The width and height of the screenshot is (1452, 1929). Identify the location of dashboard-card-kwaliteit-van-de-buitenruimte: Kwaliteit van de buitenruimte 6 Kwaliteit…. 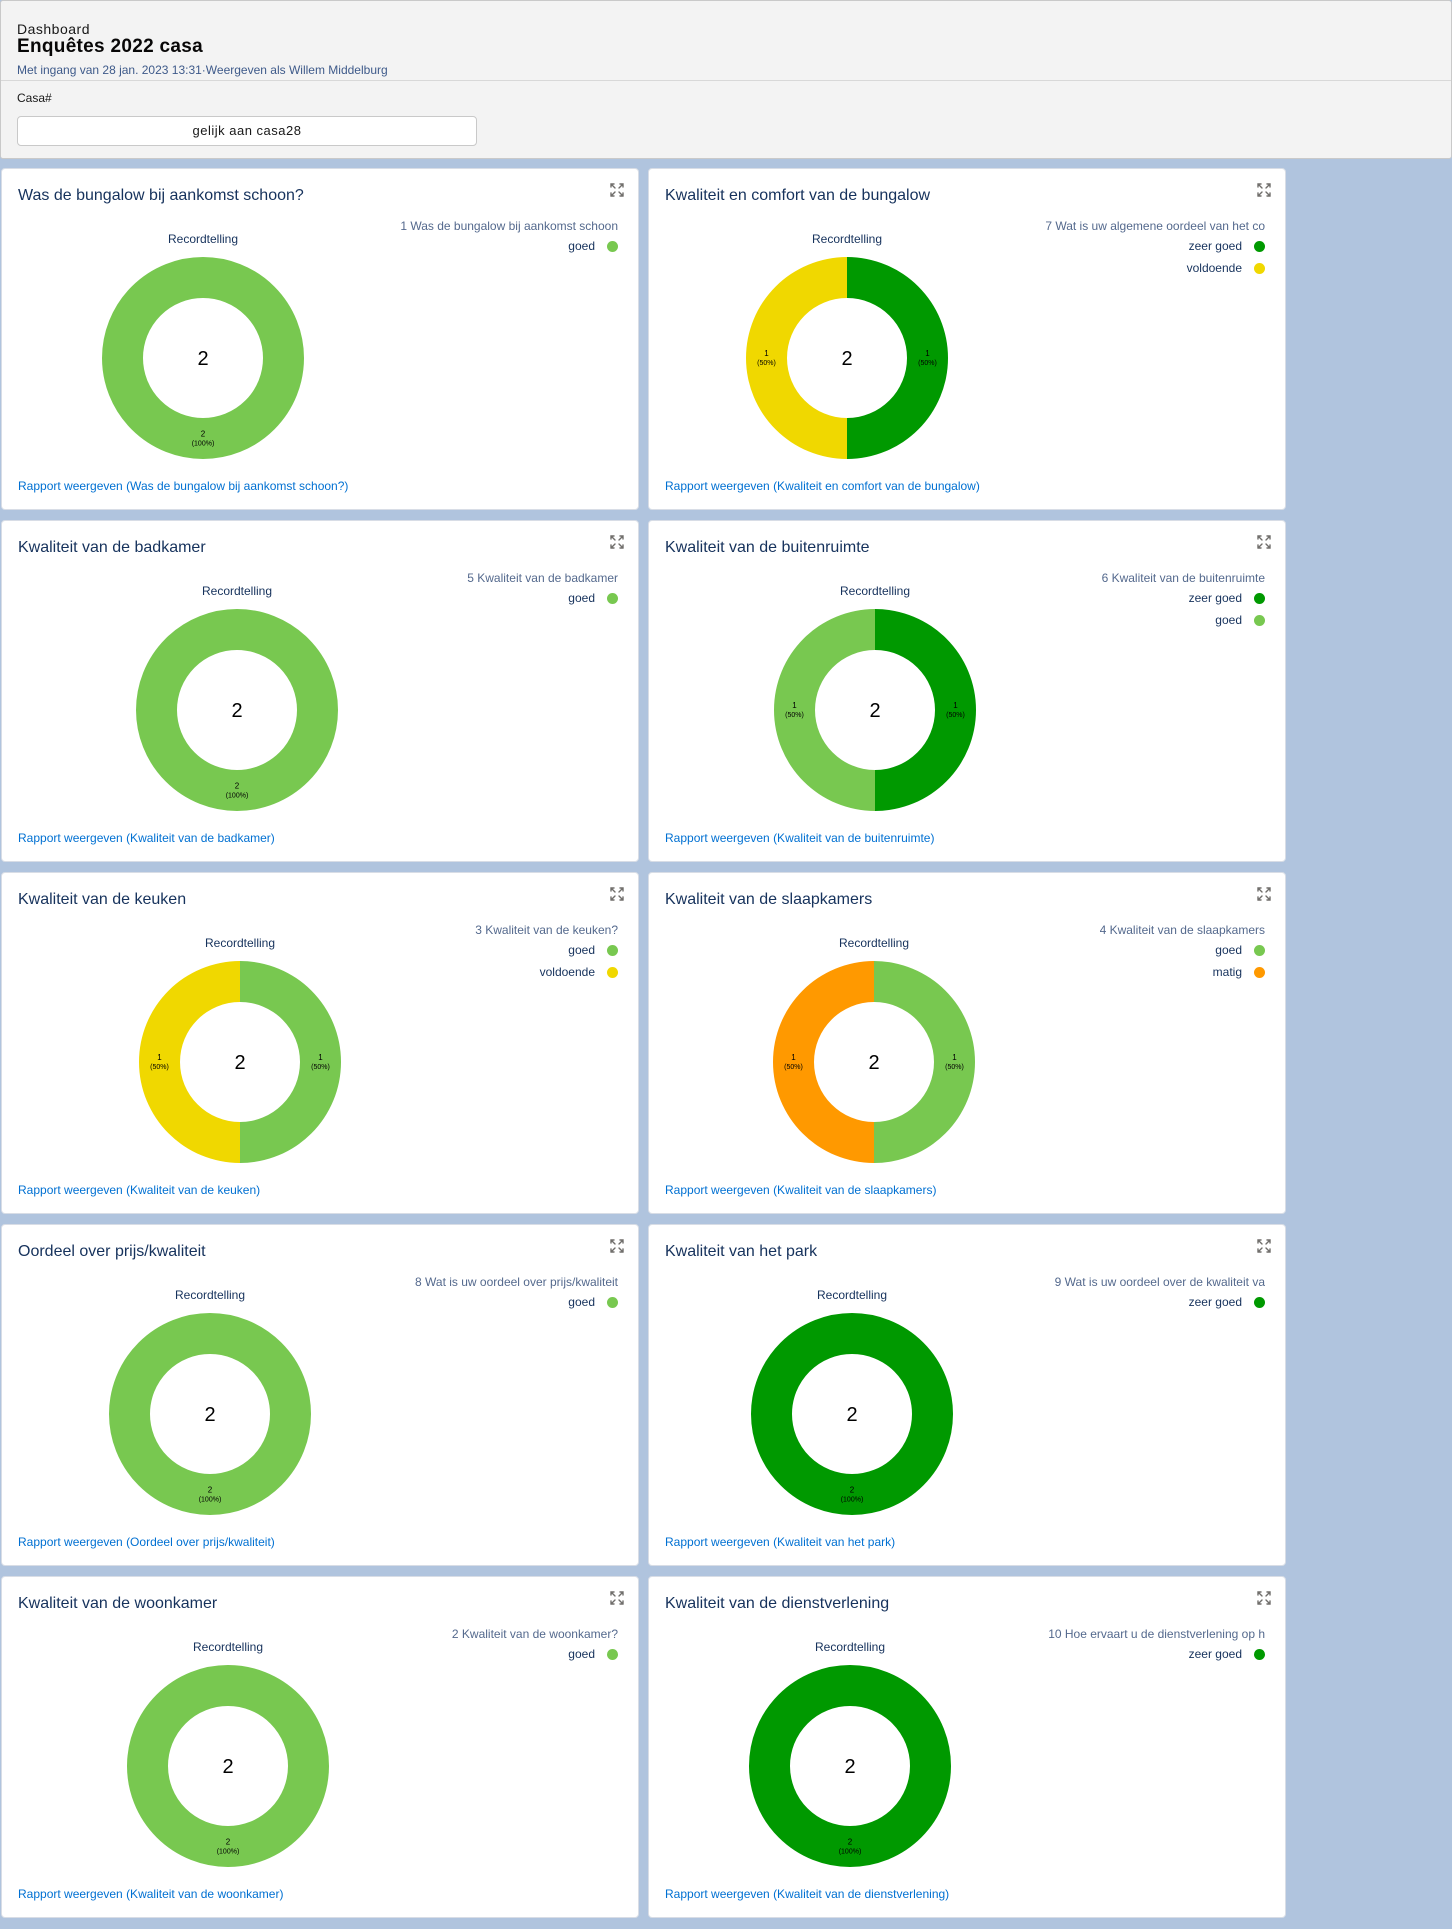
(967, 691).